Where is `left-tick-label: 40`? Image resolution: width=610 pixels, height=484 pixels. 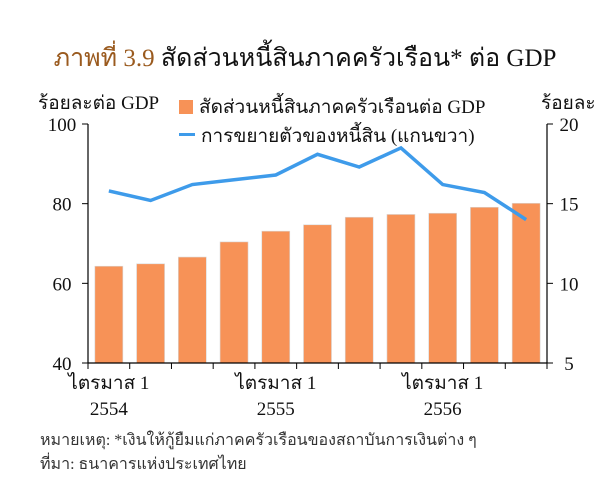
left-tick-label: 40 is located at coordinates (62, 364).